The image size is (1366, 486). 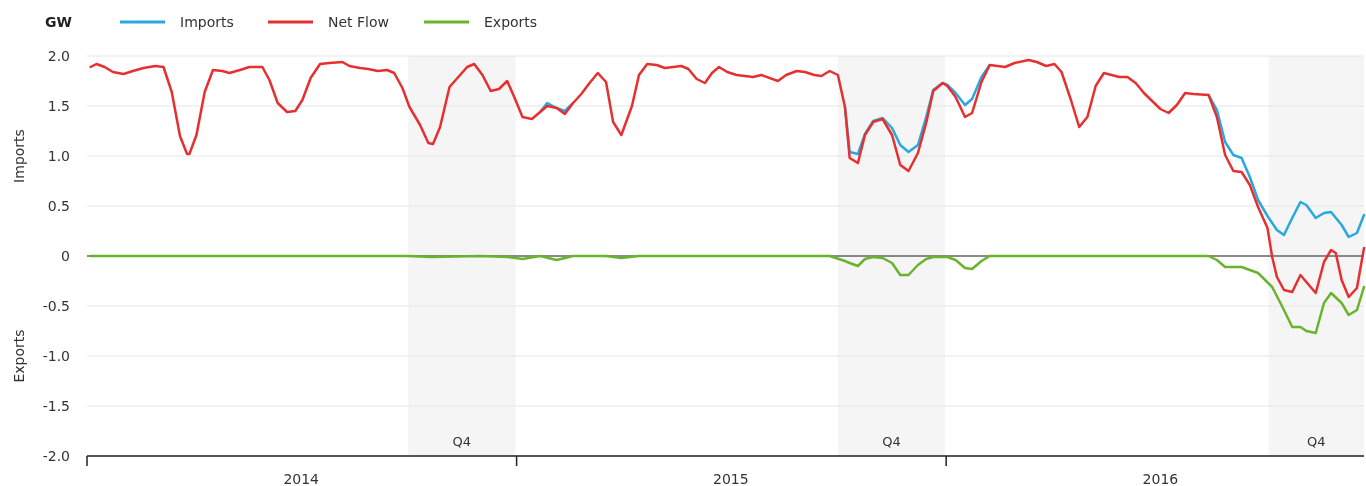 What do you see at coordinates (56, 305) in the screenshot?
I see `y-tick-label: -0.5` at bounding box center [56, 305].